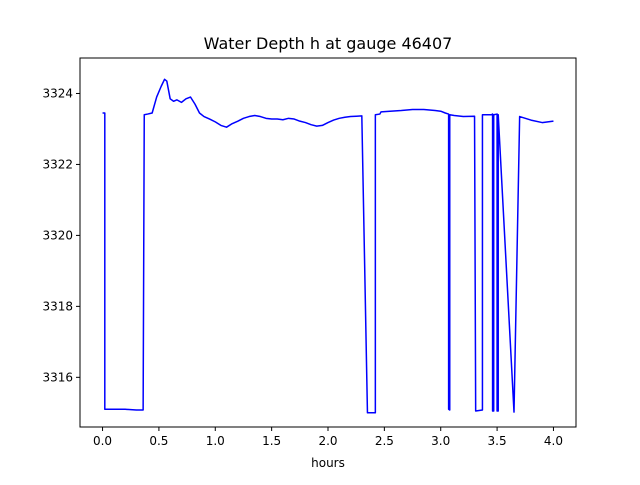 The image size is (640, 485). I want to click on x-tick-label: 2.5, so click(384, 441).